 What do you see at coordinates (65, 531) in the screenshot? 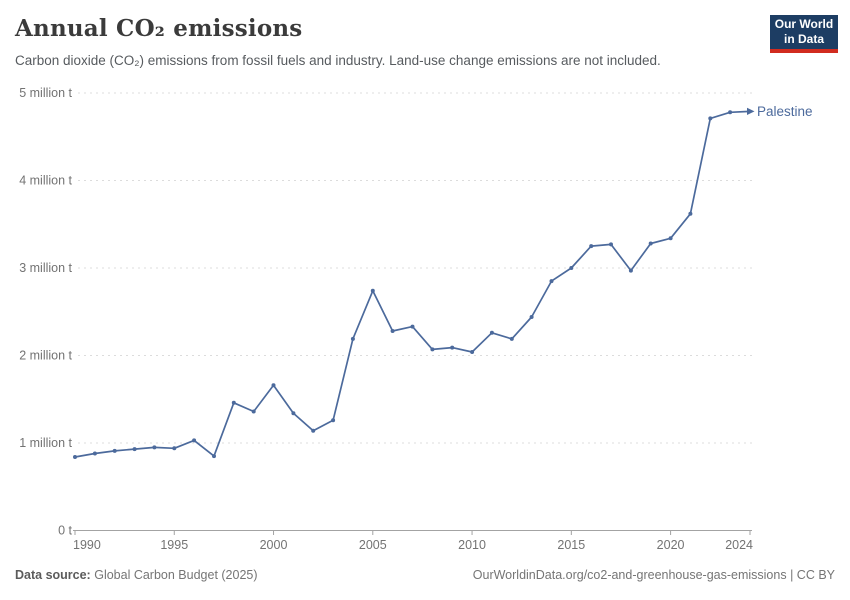
I see `y-axis-label: 0 t` at bounding box center [65, 531].